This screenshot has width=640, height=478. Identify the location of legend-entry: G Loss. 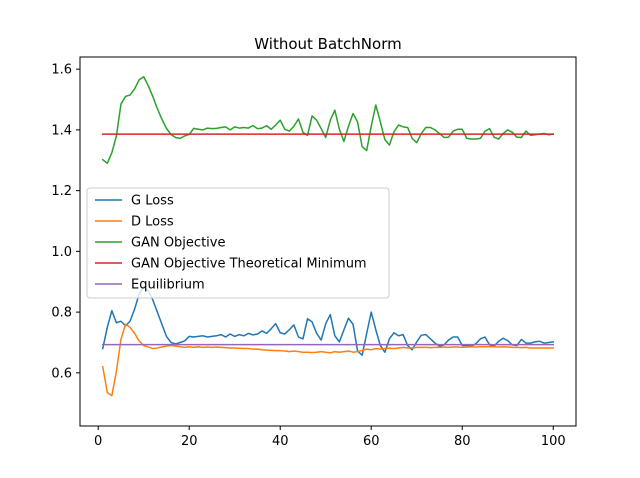
(152, 201).